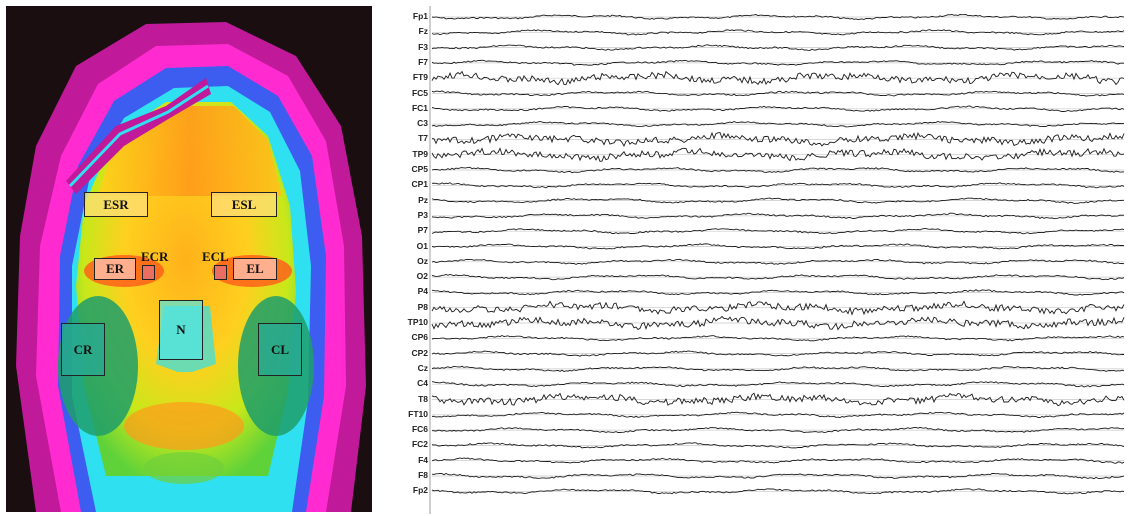  I want to click on eeg-trace-f7, so click(778, 62).